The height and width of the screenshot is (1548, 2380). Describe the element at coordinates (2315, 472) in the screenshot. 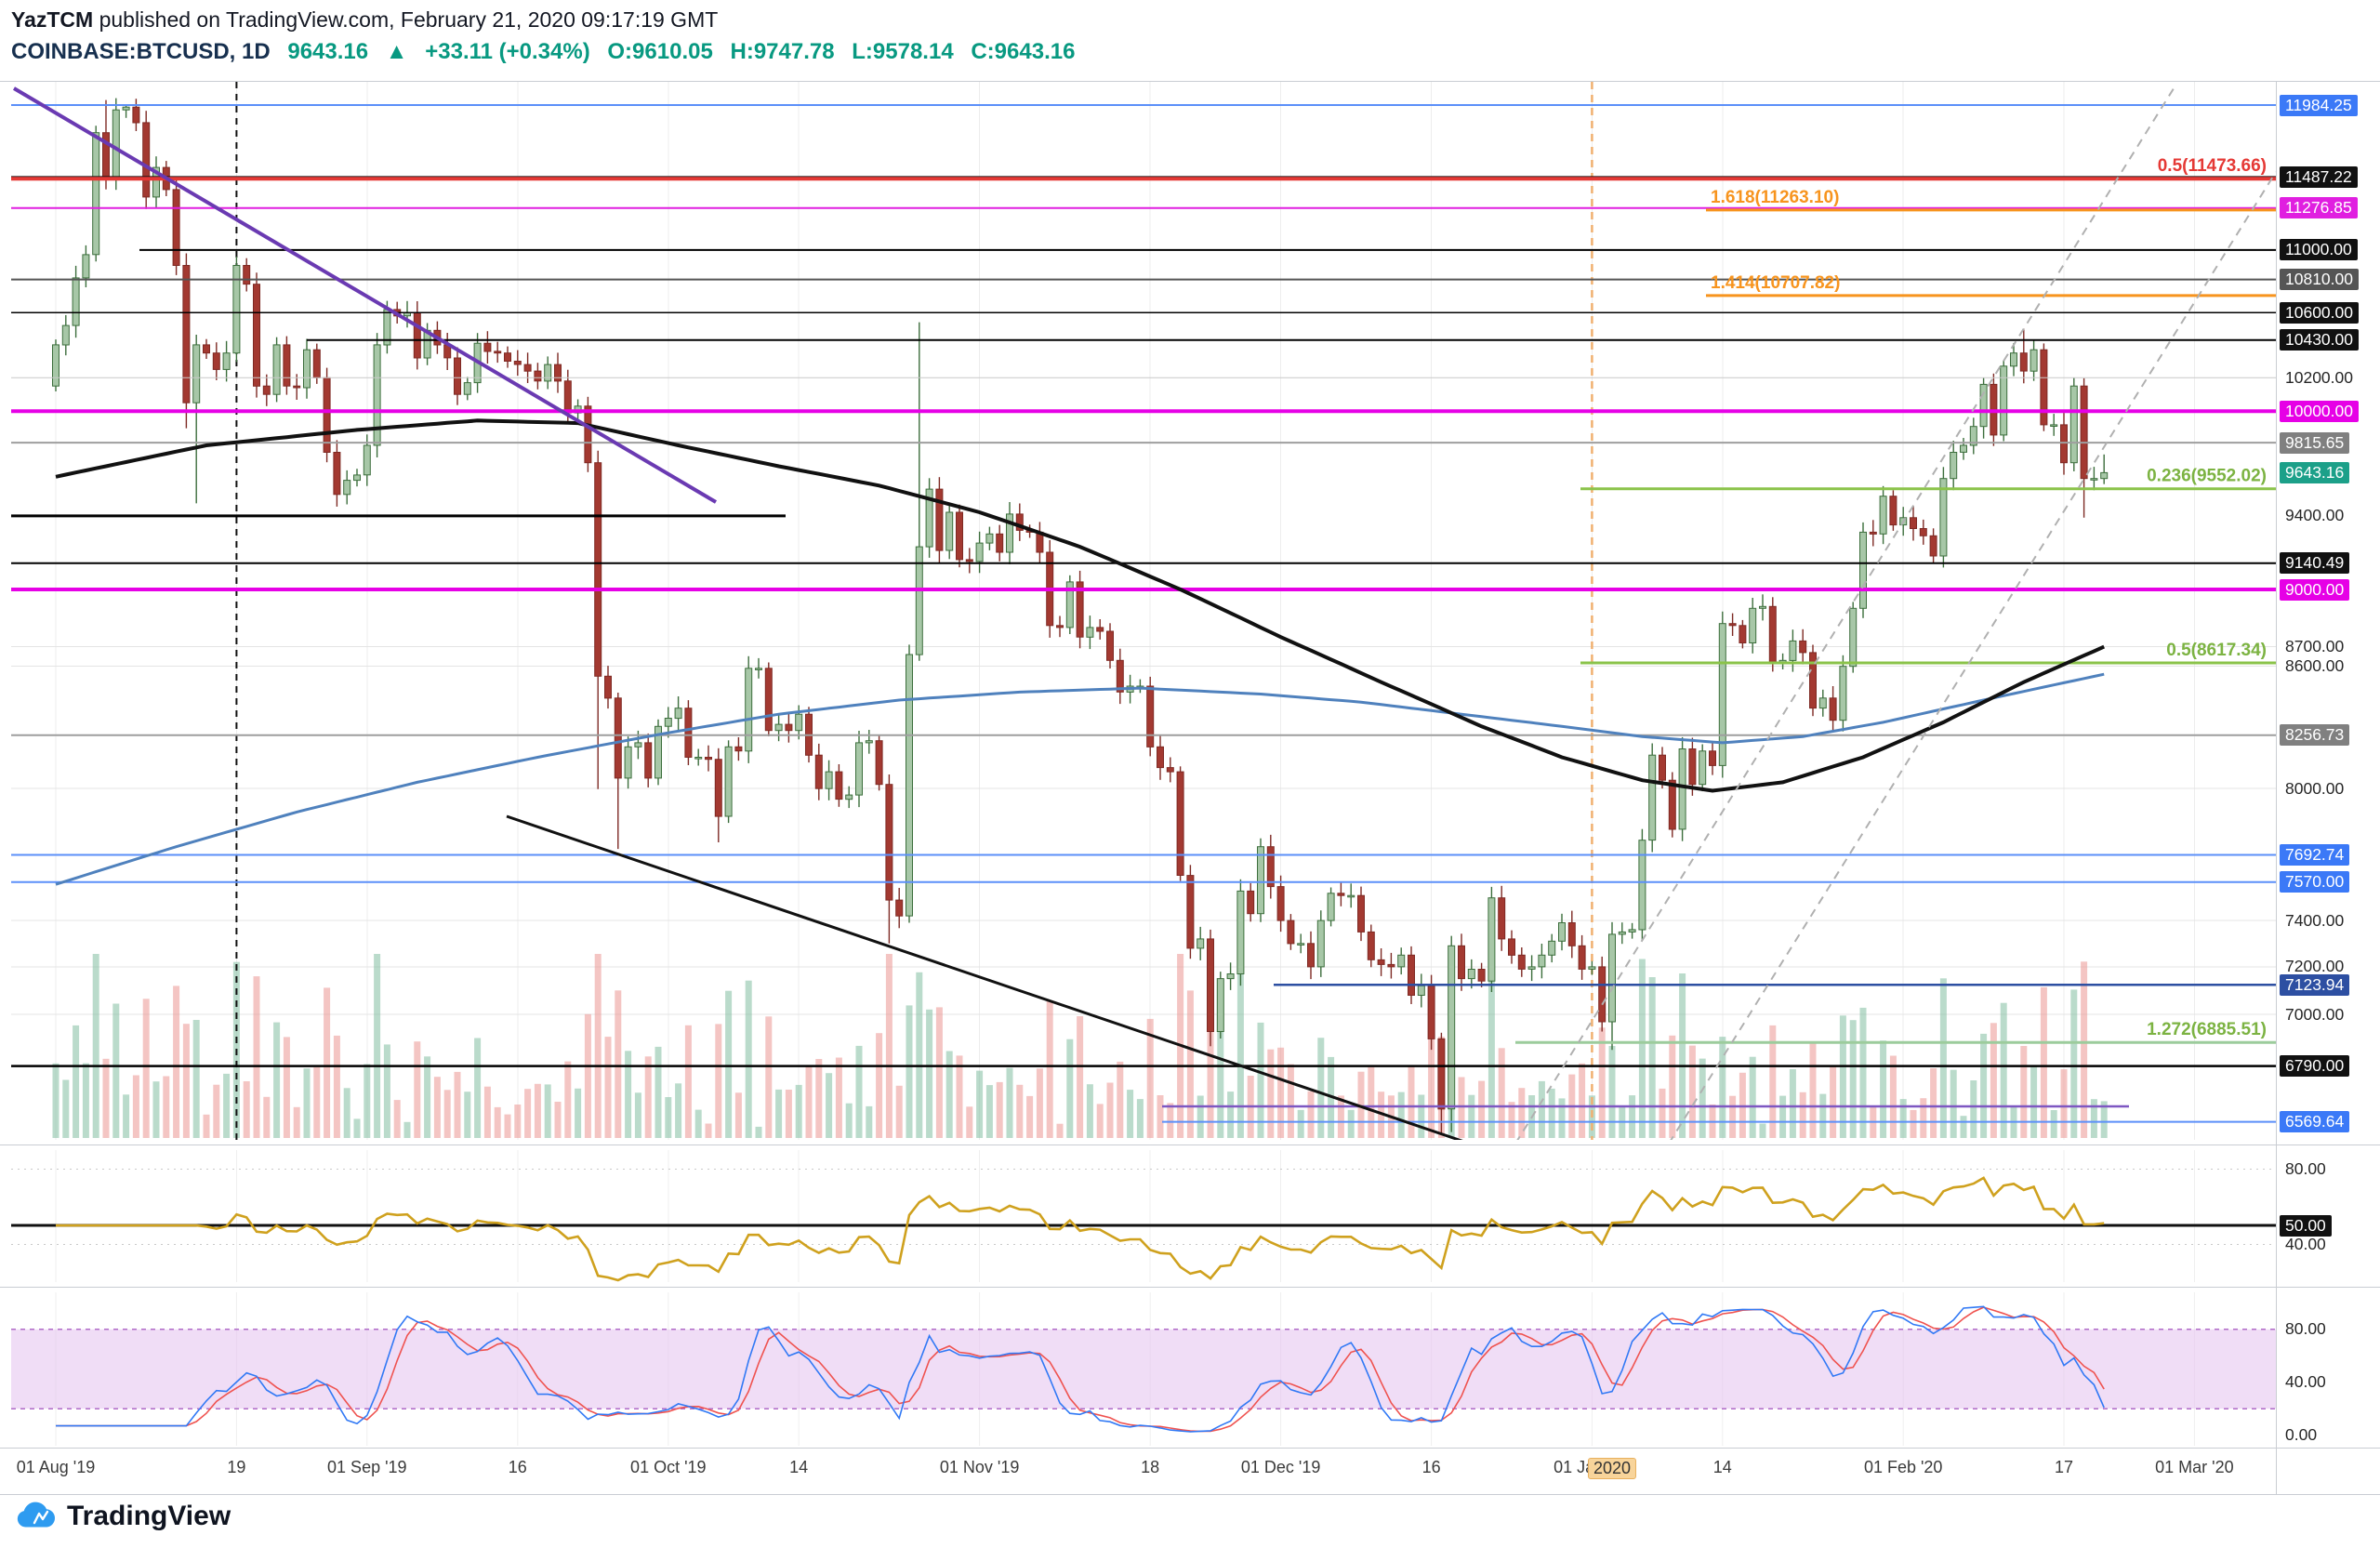

I see `price-axis-label: 9643.16` at that location.